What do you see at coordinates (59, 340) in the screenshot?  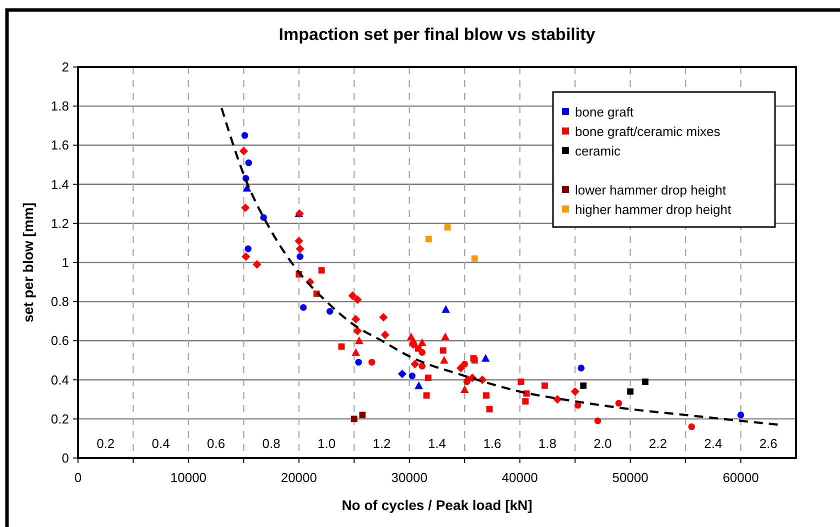 I see `y-tick-label: 0.6` at bounding box center [59, 340].